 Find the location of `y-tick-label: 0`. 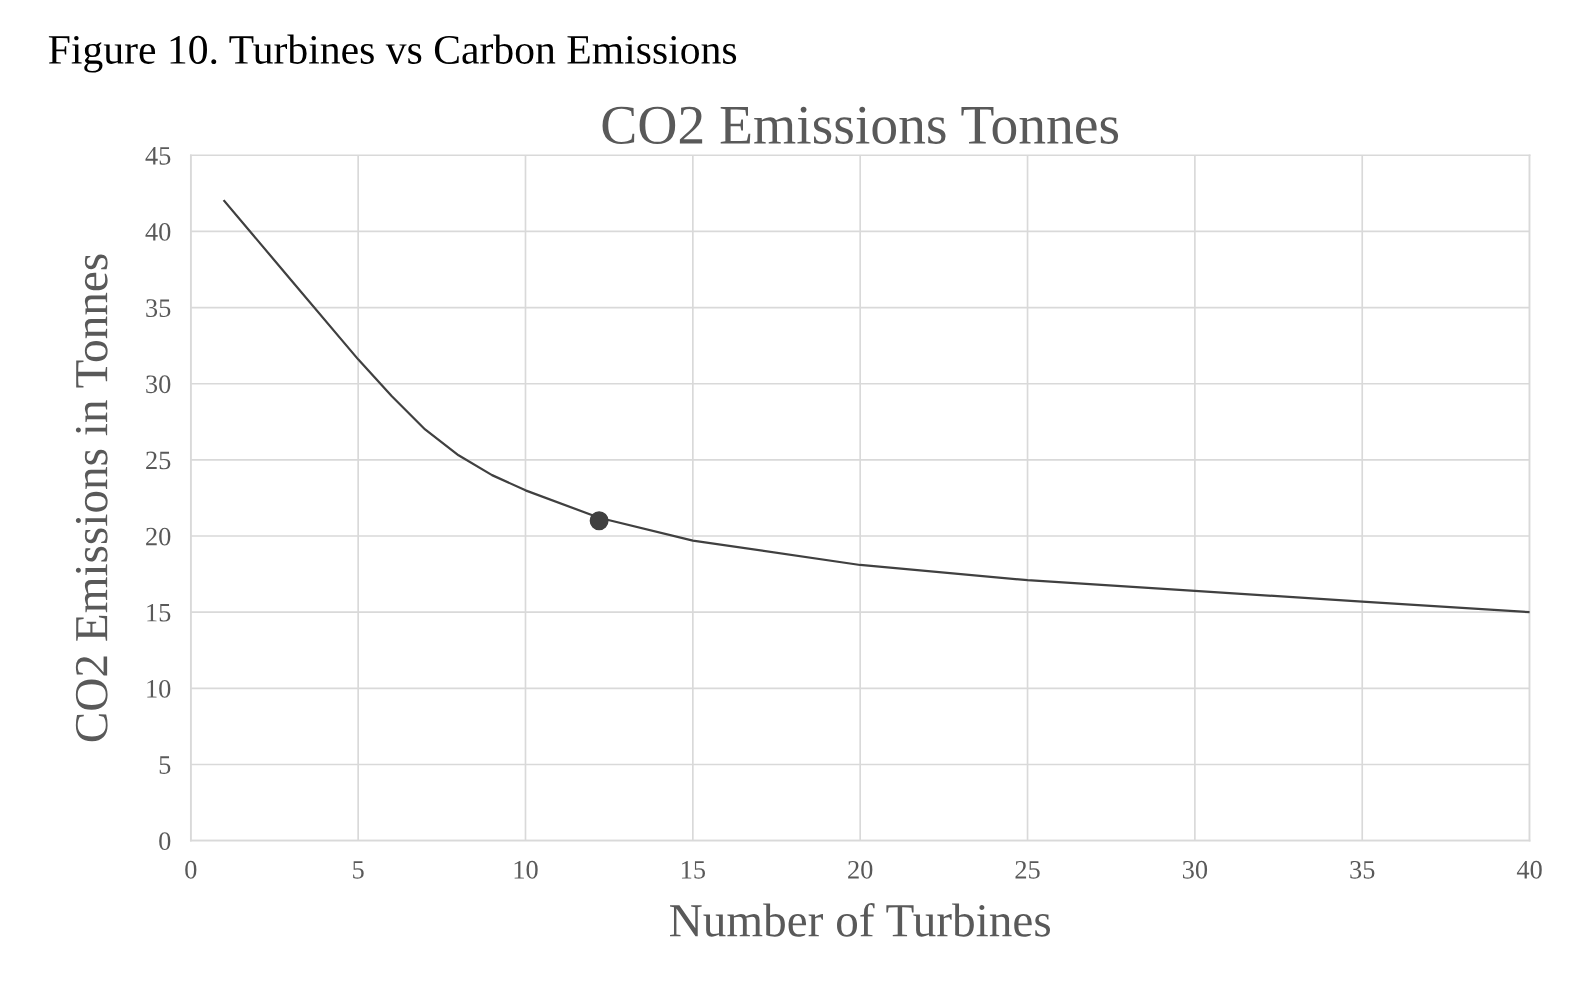

y-tick-label: 0 is located at coordinates (165, 841).